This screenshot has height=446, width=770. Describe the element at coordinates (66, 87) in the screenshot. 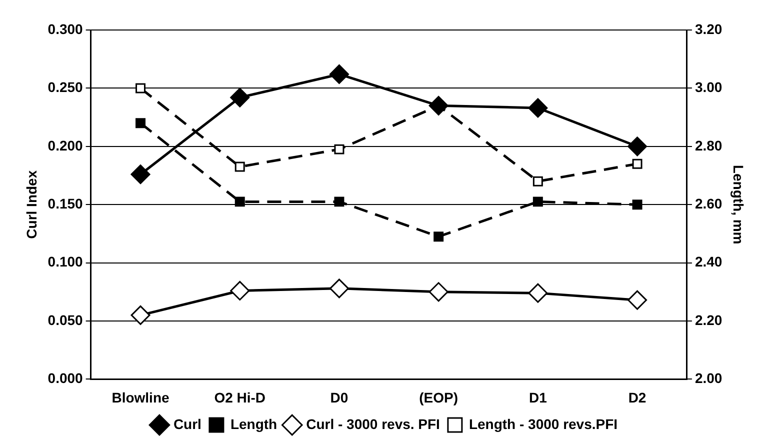

I see `y-tick-label: 0.250` at that location.